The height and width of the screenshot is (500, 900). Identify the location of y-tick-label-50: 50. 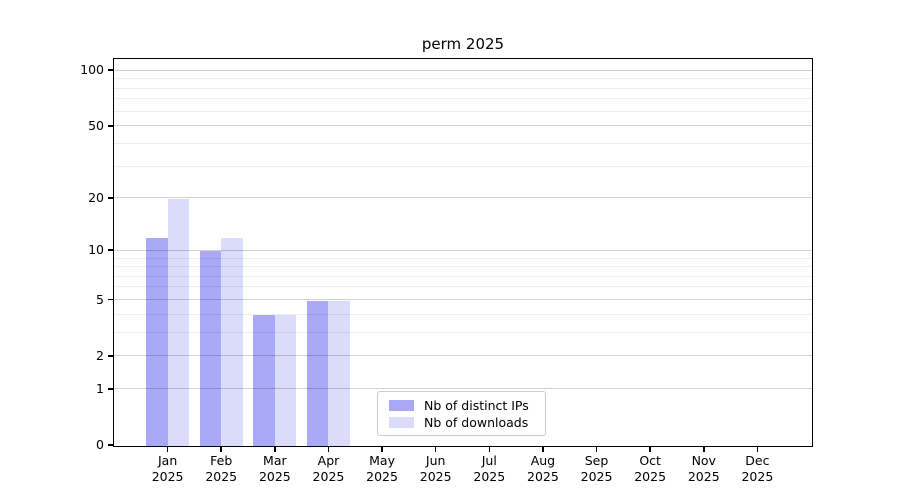
(96, 125).